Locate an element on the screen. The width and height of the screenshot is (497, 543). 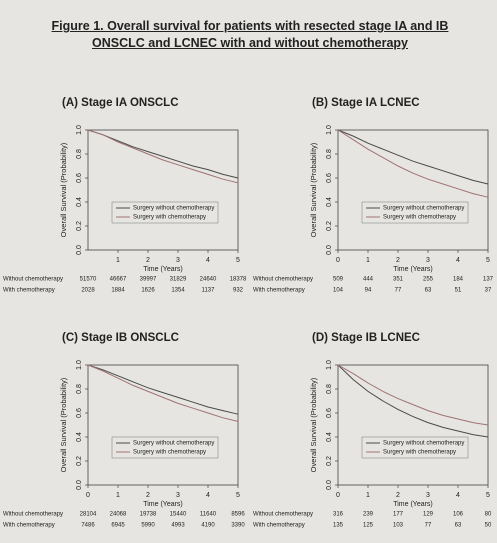
risk-count: 135 is located at coordinates (338, 526).